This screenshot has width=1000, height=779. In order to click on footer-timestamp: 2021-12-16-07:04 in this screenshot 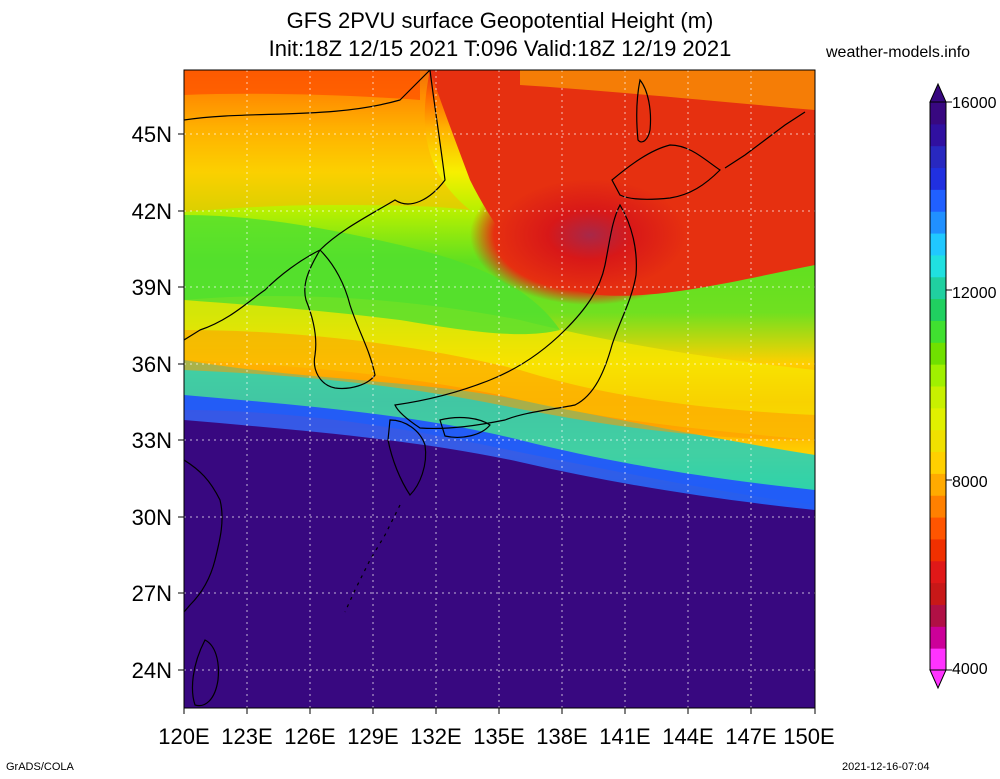, I will do `click(886, 767)`.